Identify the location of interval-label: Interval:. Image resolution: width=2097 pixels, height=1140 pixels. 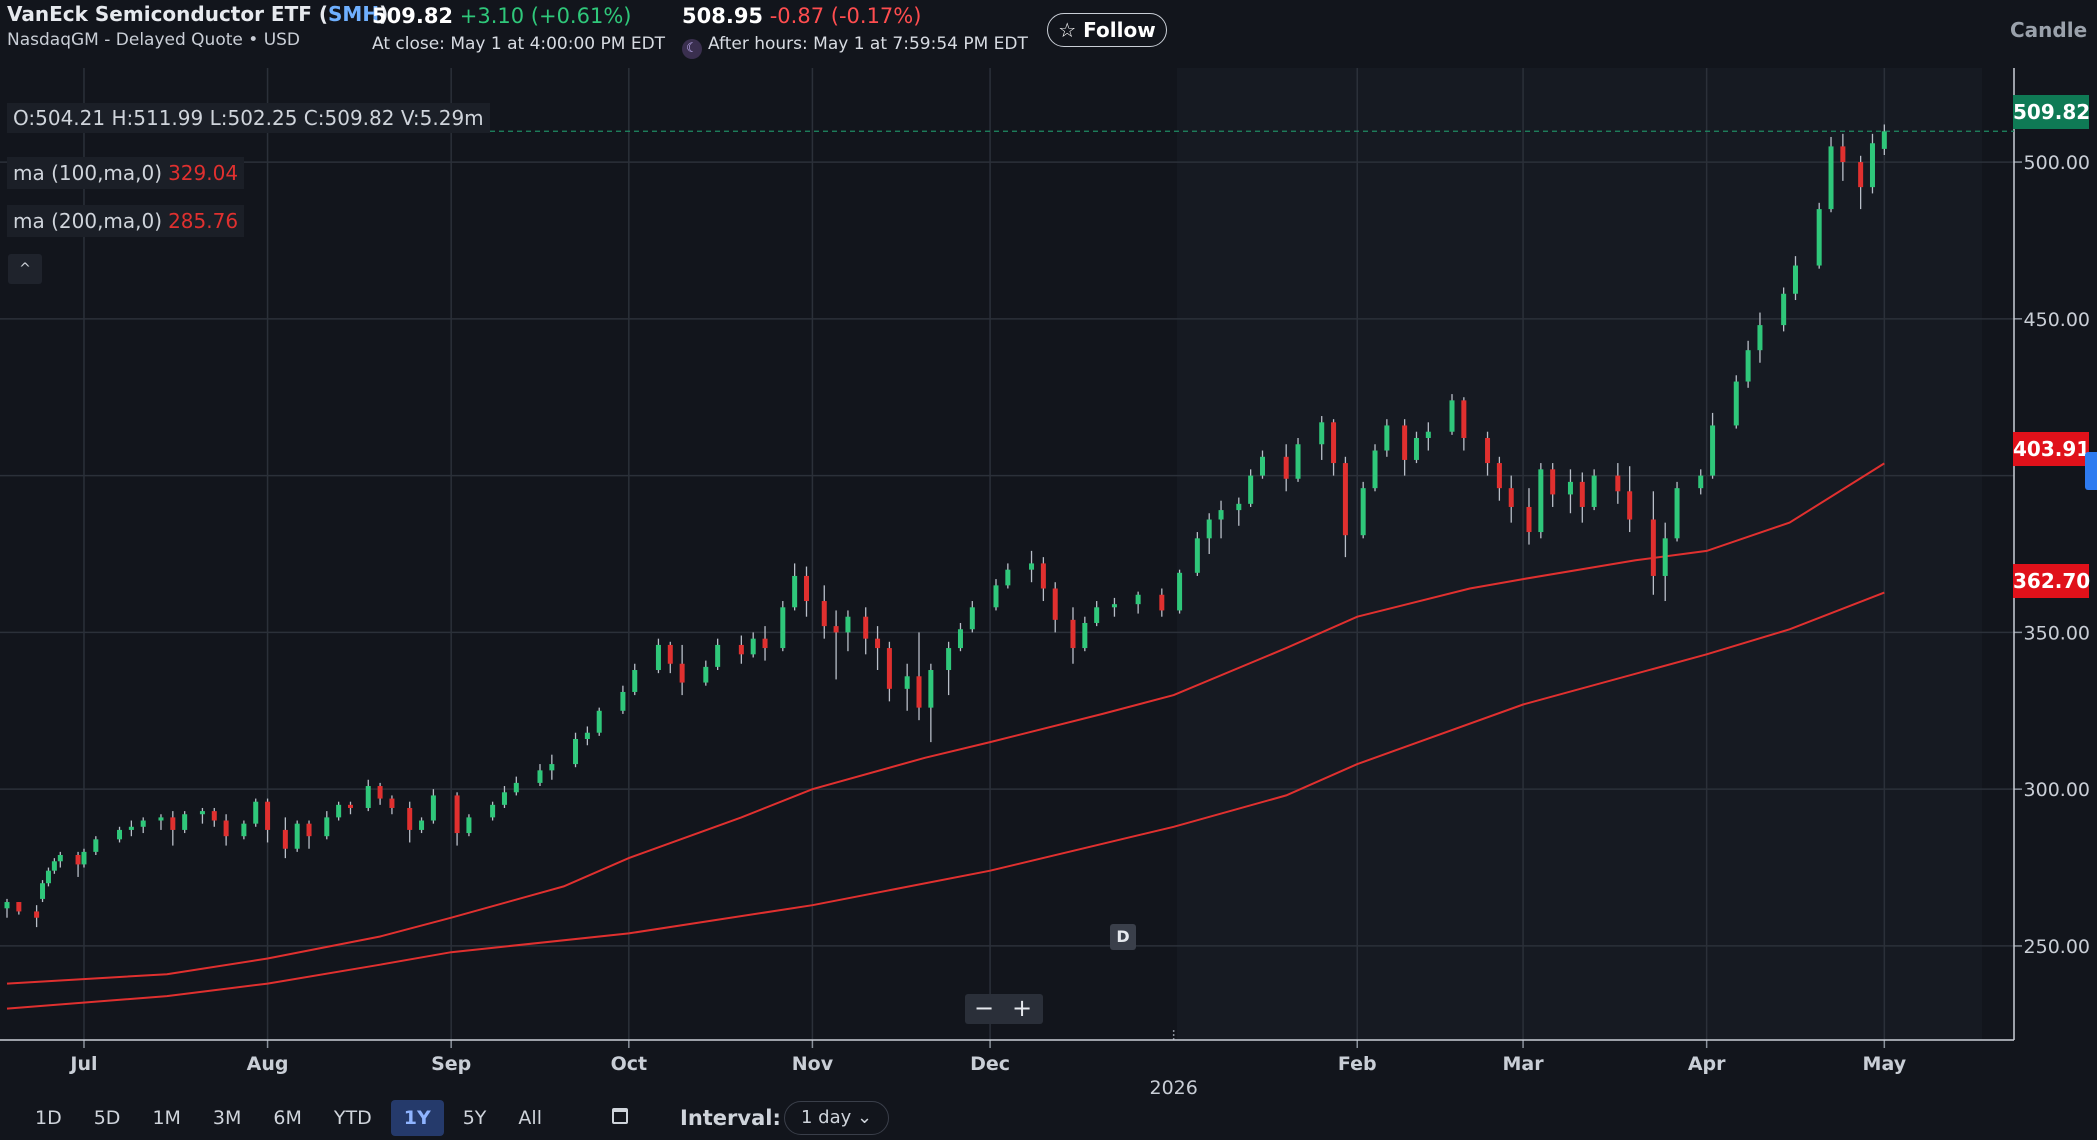
(730, 1118).